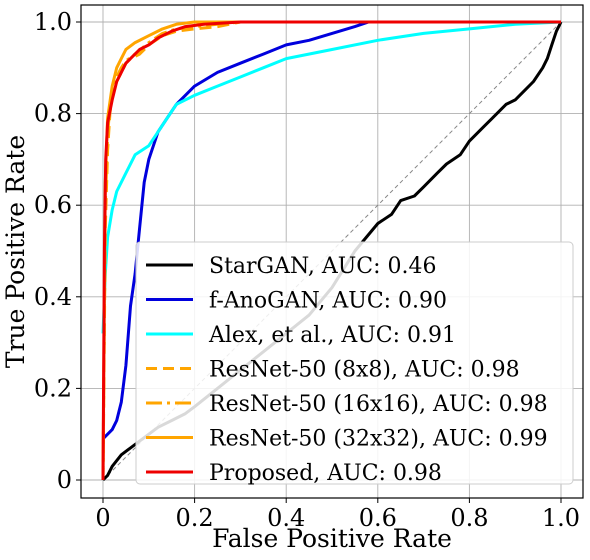 The height and width of the screenshot is (560, 590). Describe the element at coordinates (53, 297) in the screenshot. I see `y-tick-label-2: 0.4` at that location.